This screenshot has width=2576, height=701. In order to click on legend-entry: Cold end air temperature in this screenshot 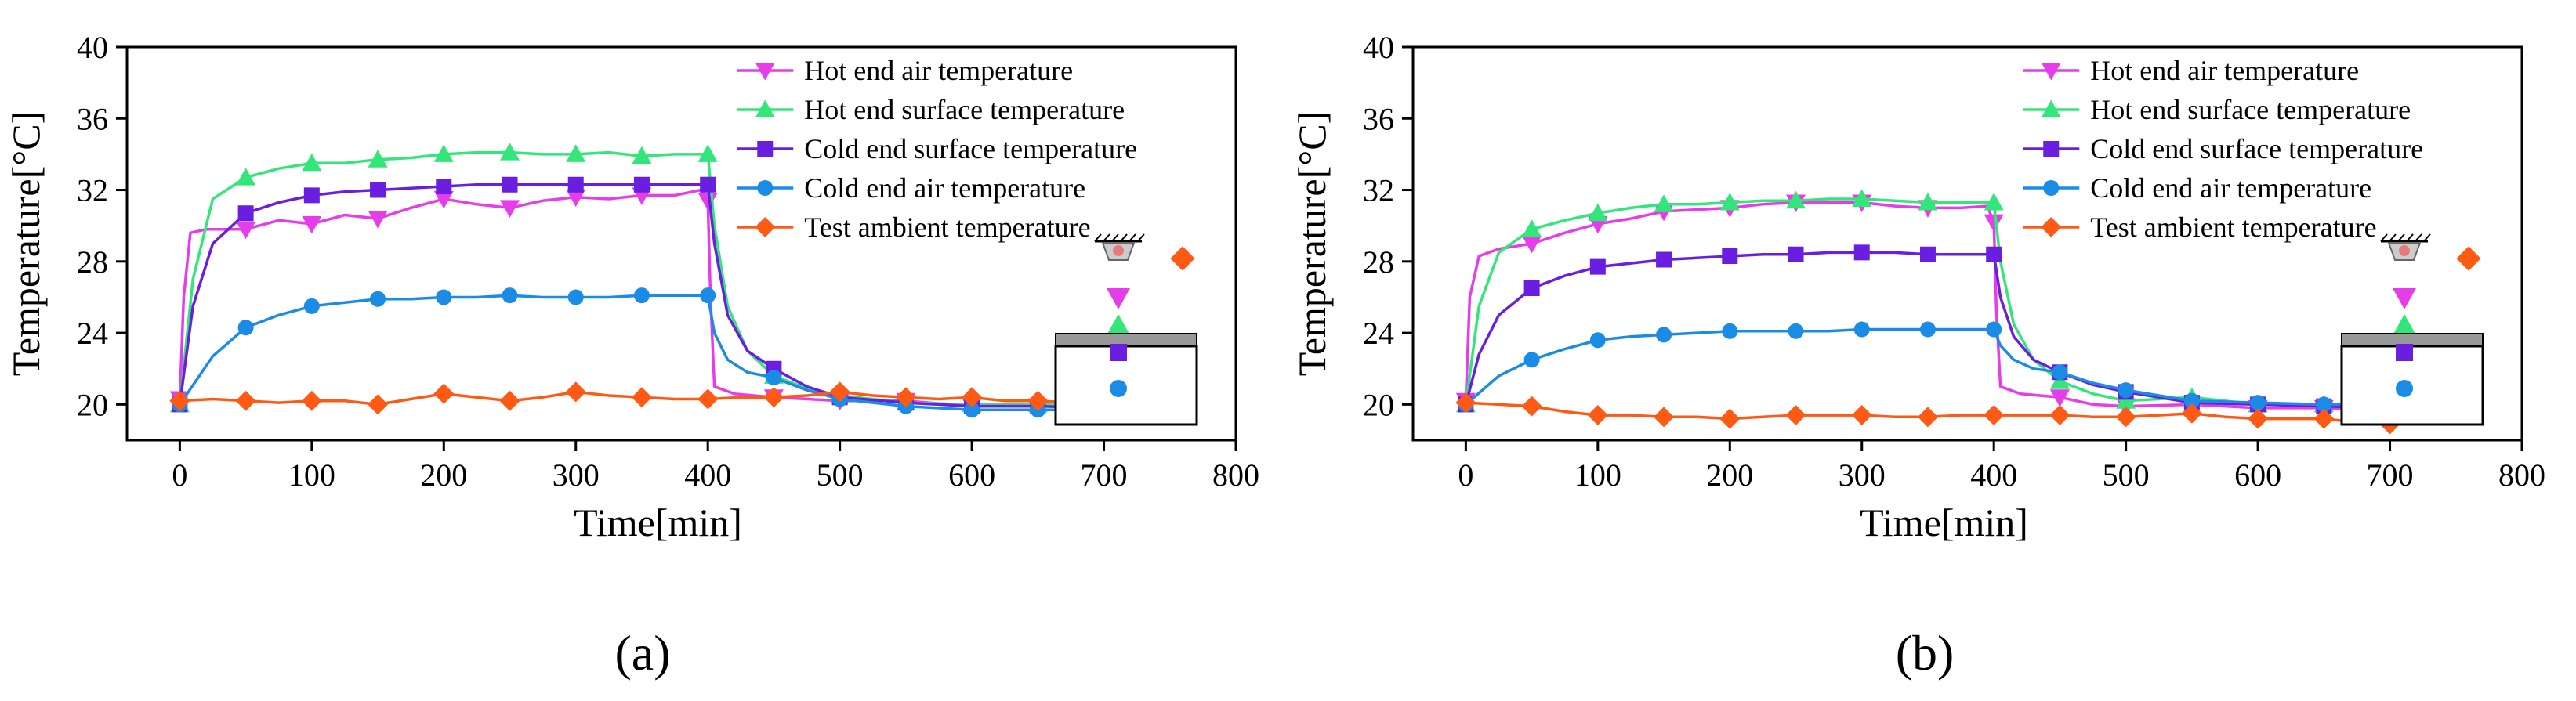, I will do `click(944, 188)`.